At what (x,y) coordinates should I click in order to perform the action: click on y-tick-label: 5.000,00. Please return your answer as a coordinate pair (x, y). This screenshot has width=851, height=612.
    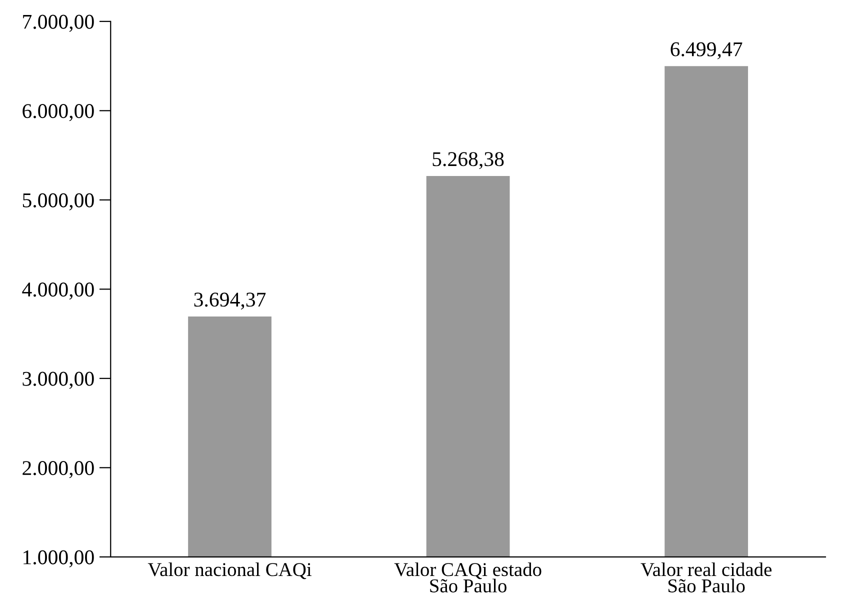
    Looking at the image, I should click on (58, 201).